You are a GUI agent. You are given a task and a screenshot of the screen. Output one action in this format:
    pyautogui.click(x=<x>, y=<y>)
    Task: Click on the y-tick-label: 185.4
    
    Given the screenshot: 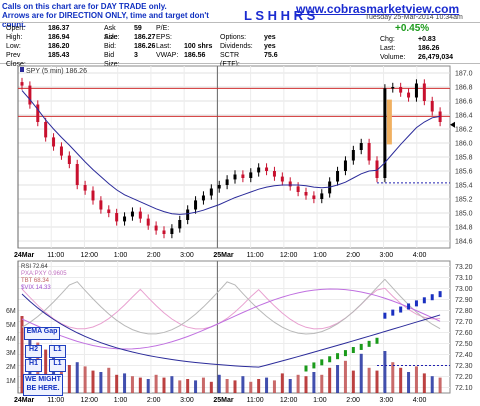 What is the action you would take?
    pyautogui.click(x=464, y=186)
    